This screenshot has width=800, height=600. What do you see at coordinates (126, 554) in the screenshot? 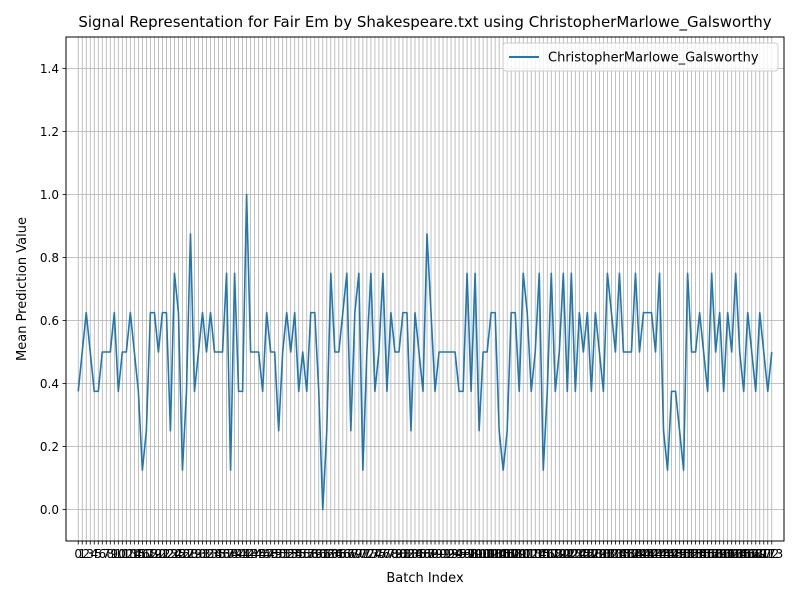
I see `x-tick-label: 12` at bounding box center [126, 554].